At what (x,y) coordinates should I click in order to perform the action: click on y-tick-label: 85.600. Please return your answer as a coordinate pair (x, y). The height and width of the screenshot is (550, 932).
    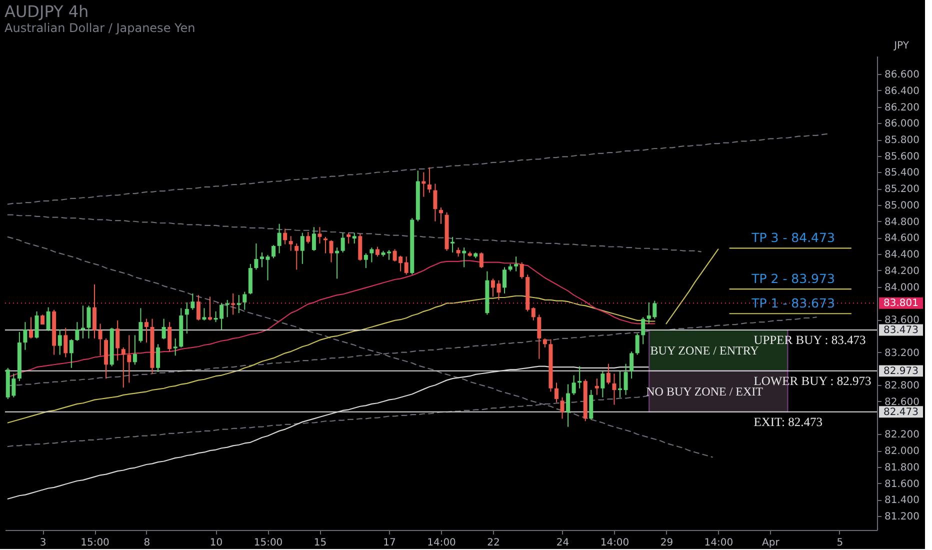
    Looking at the image, I should click on (902, 156).